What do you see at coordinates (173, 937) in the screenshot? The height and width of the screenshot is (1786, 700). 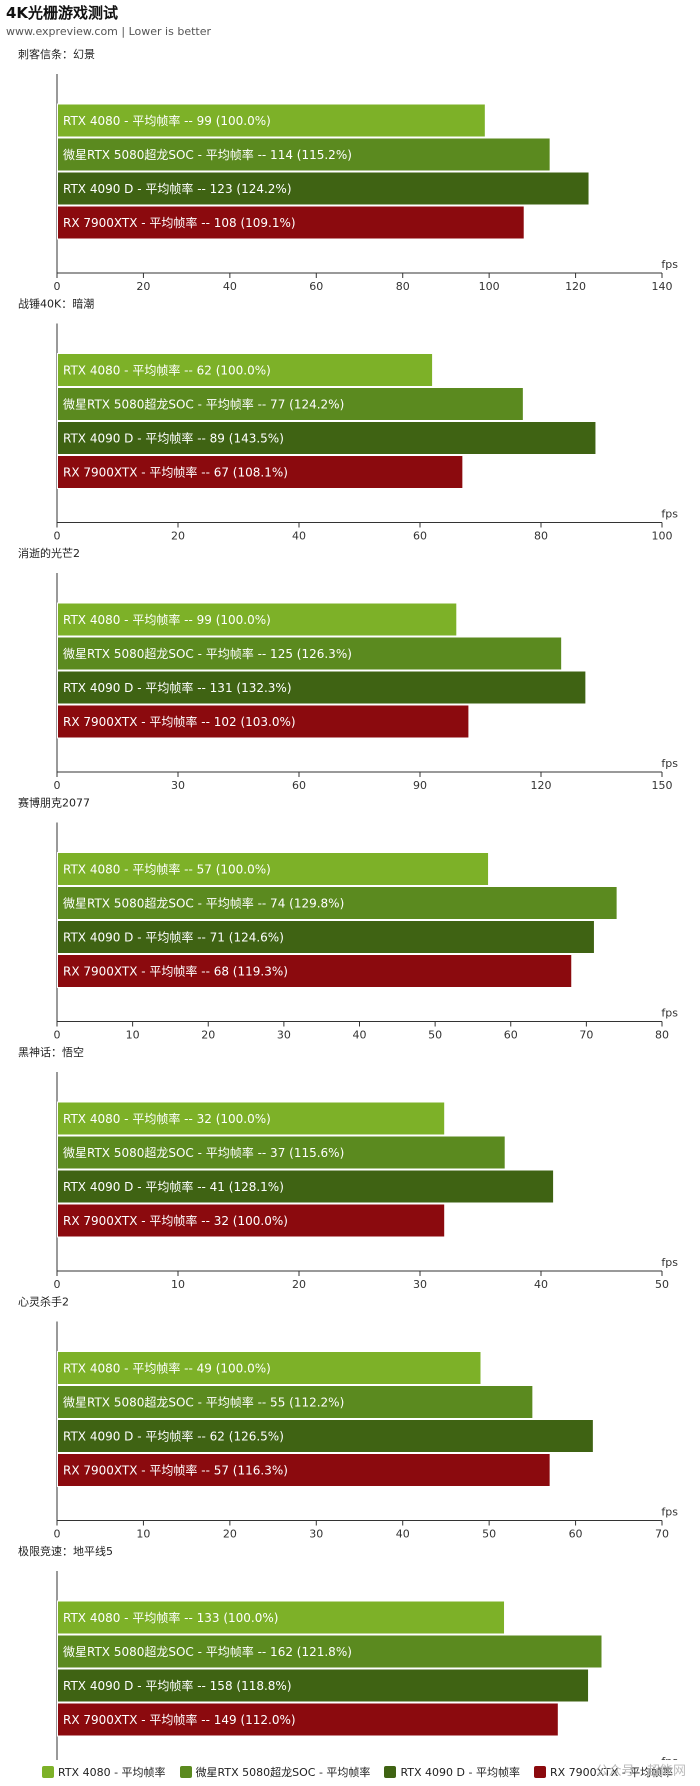 I see `bar-data-label: RTX 4090 D - 平均帧率 -- 71 (124.6%)` at bounding box center [173, 937].